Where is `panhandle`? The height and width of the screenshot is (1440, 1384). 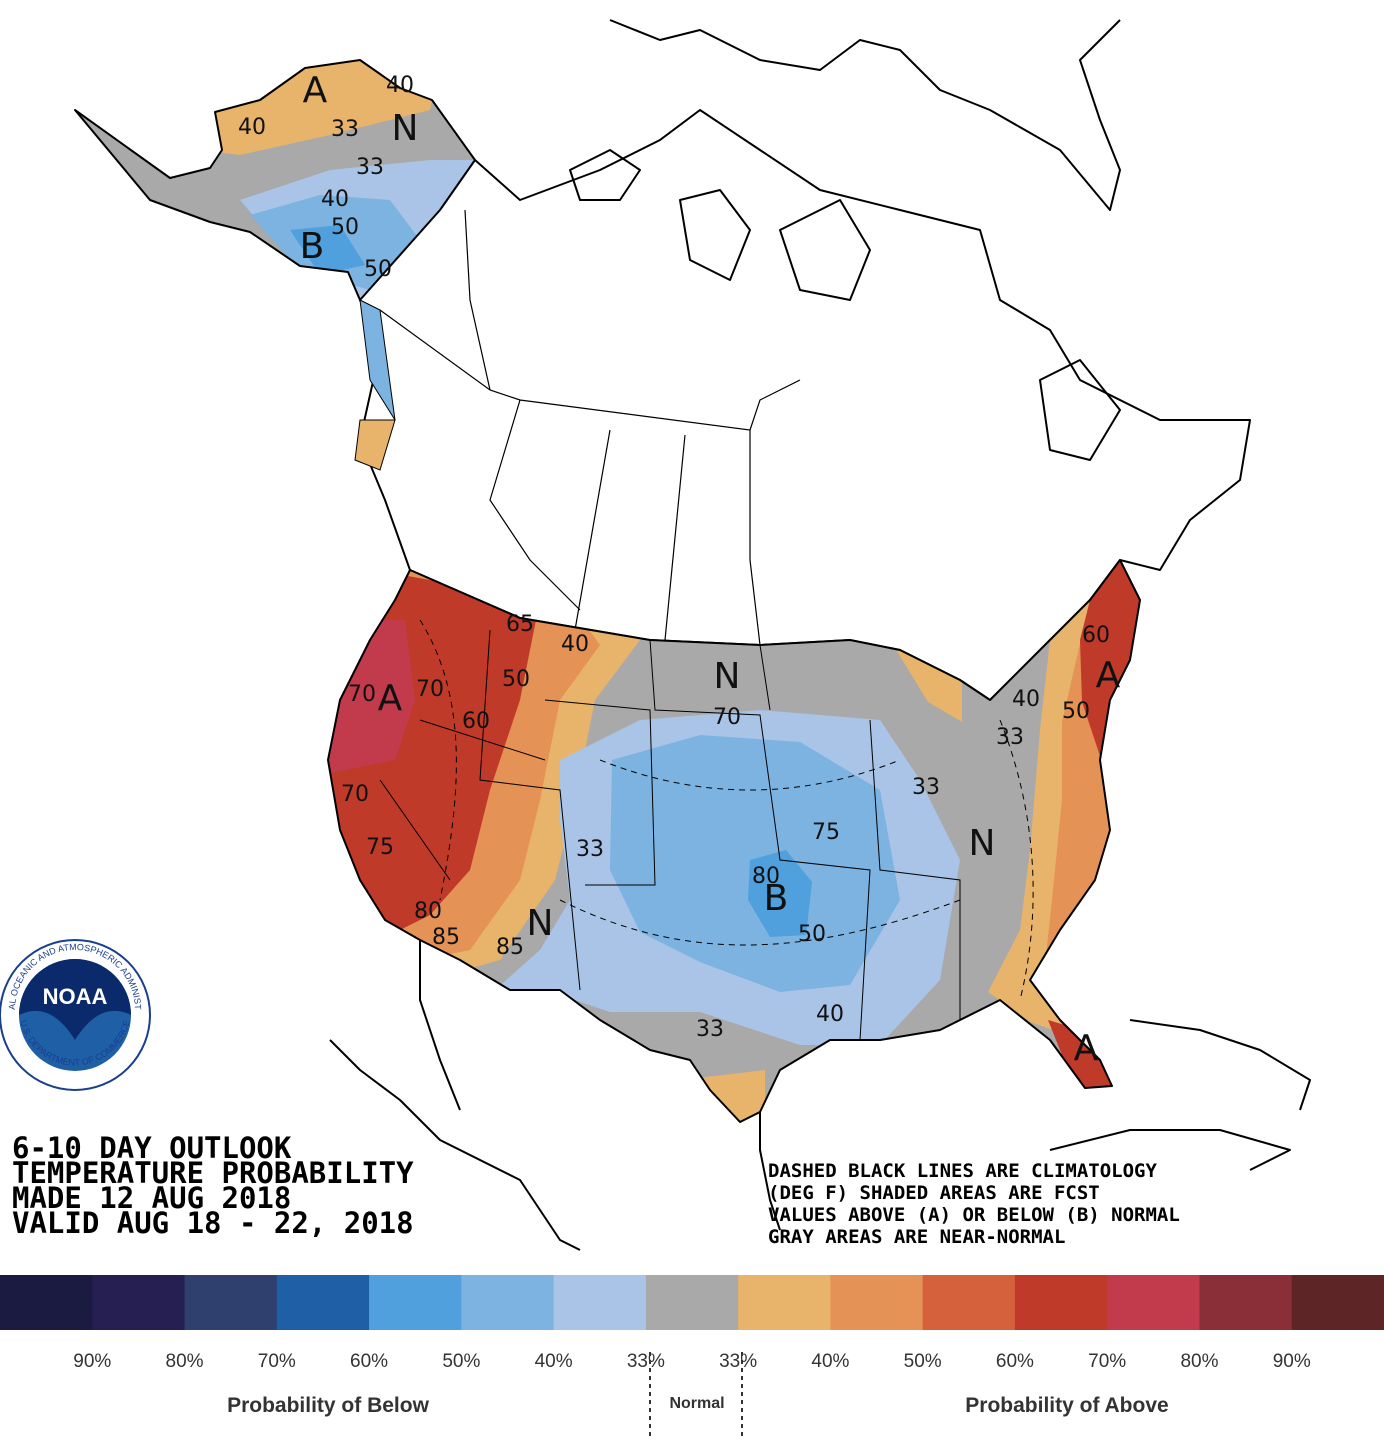
panhandle is located at coordinates (377, 360).